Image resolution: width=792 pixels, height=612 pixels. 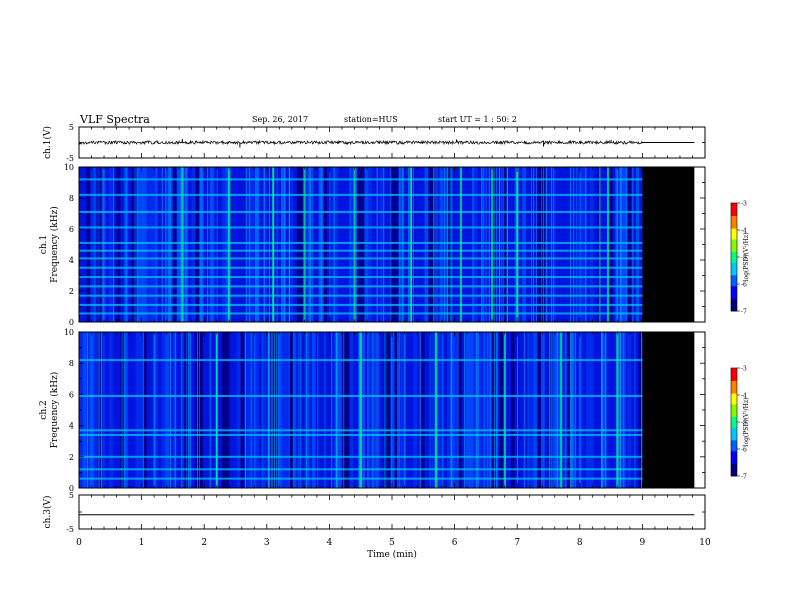 What do you see at coordinates (386, 143) in the screenshot?
I see `ch1-waveform` at bounding box center [386, 143].